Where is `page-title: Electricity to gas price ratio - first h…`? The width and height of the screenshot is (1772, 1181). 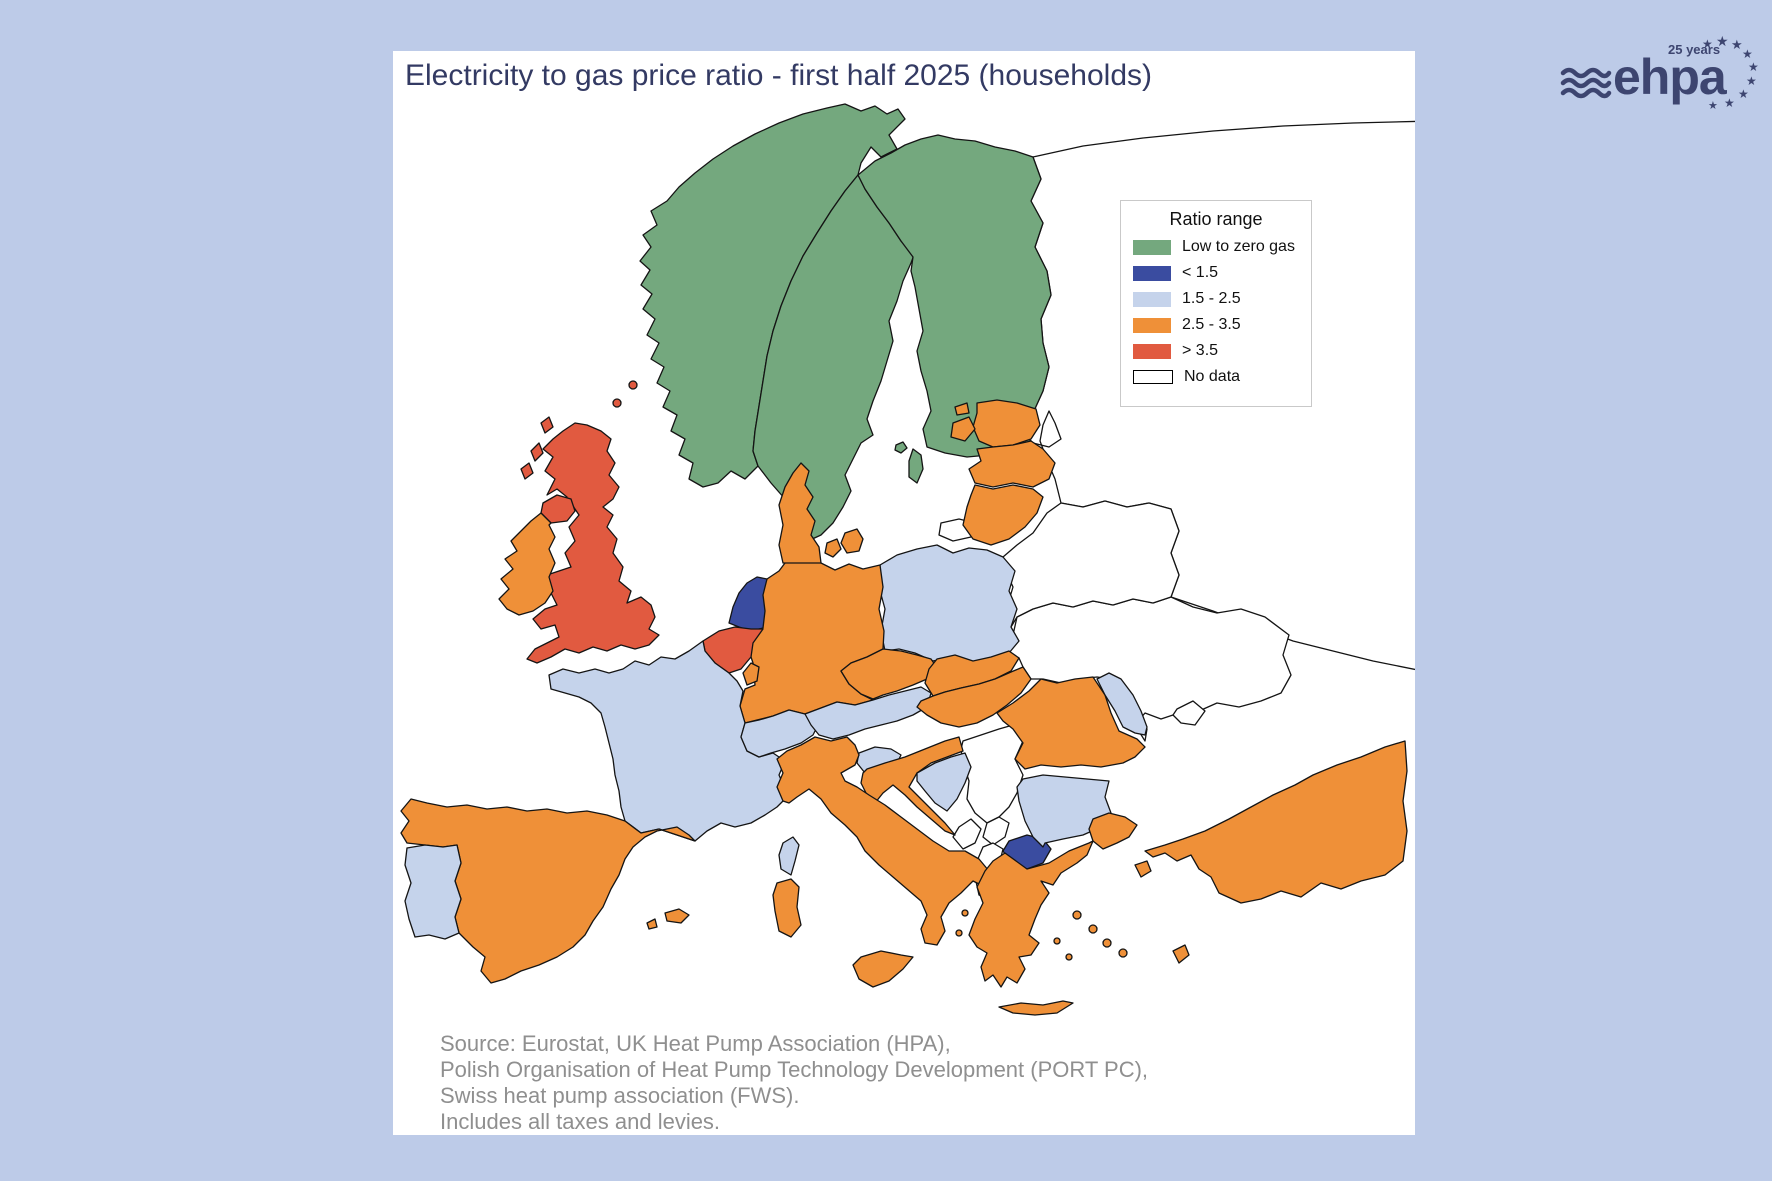 page-title: Electricity to gas price ratio - first h… is located at coordinates (778, 75).